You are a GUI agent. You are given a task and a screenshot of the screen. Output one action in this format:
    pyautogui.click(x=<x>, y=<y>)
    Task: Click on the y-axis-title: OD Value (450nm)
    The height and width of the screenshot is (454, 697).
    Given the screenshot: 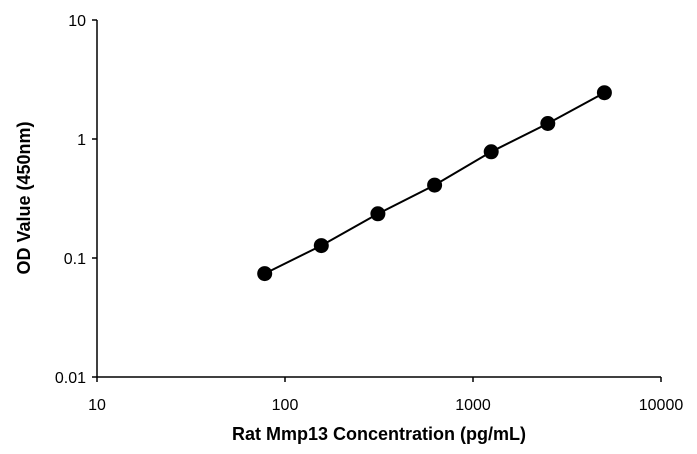 What is the action you would take?
    pyautogui.click(x=24, y=197)
    